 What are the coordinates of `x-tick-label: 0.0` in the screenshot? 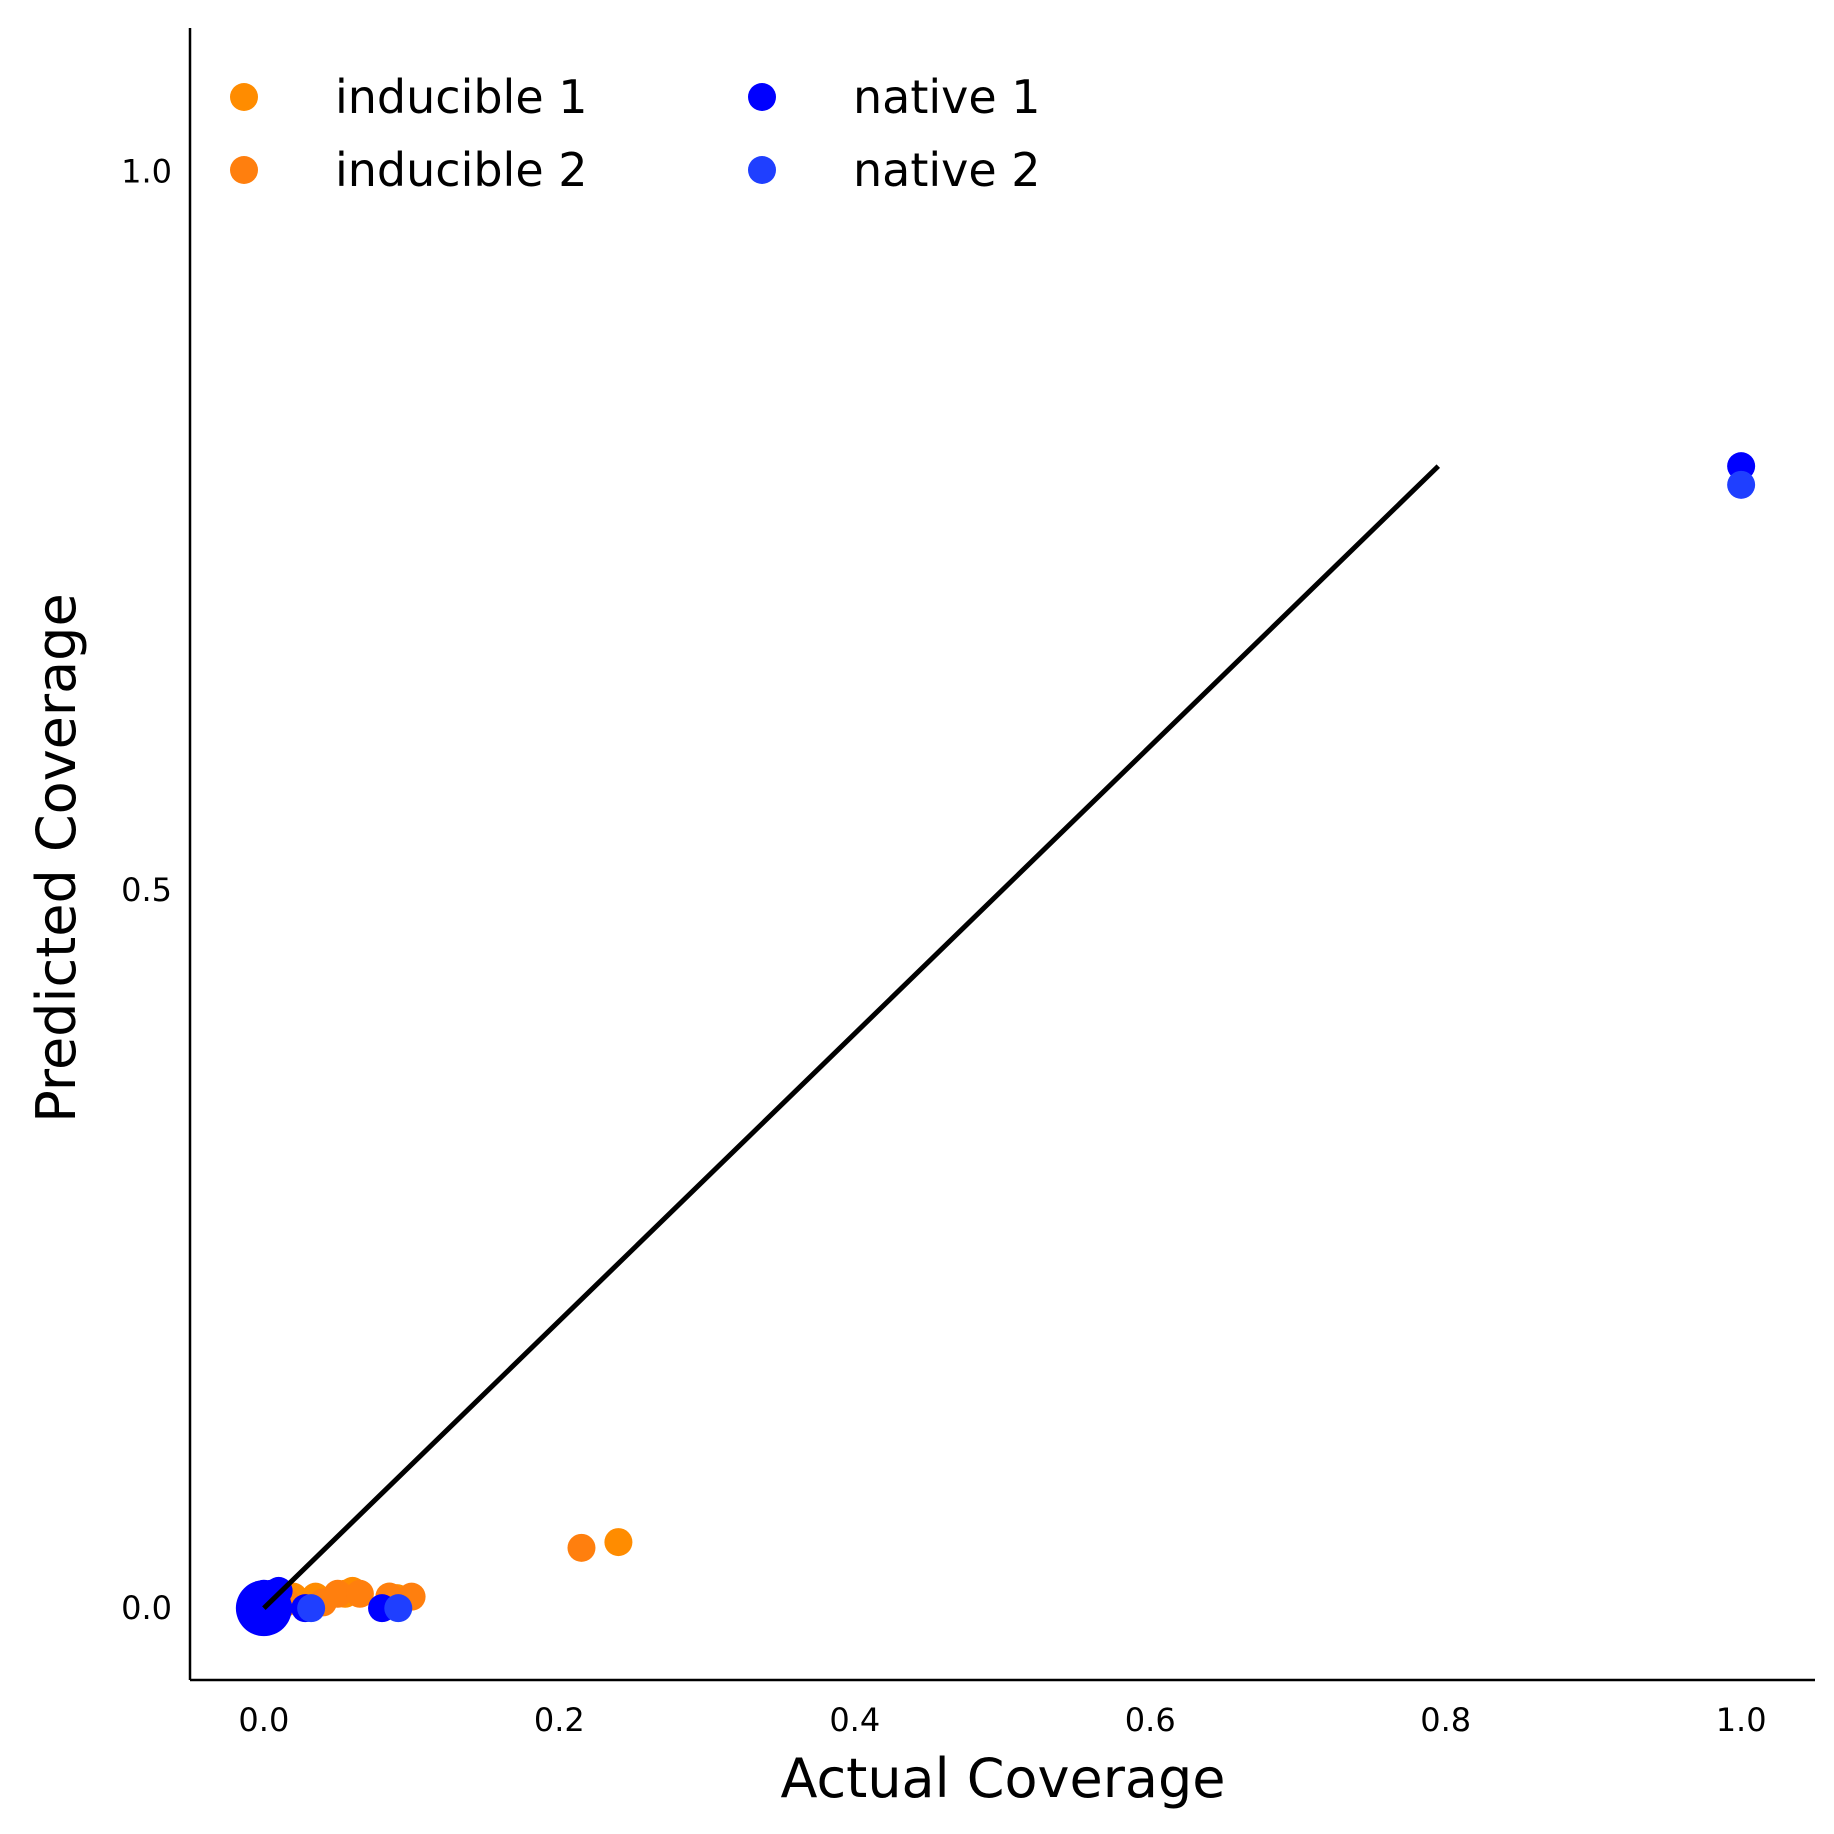 It's located at (263, 1720).